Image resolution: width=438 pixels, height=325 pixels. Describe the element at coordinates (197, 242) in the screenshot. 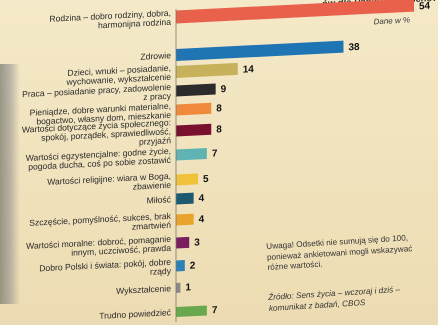

I see `data-label: 3` at that location.